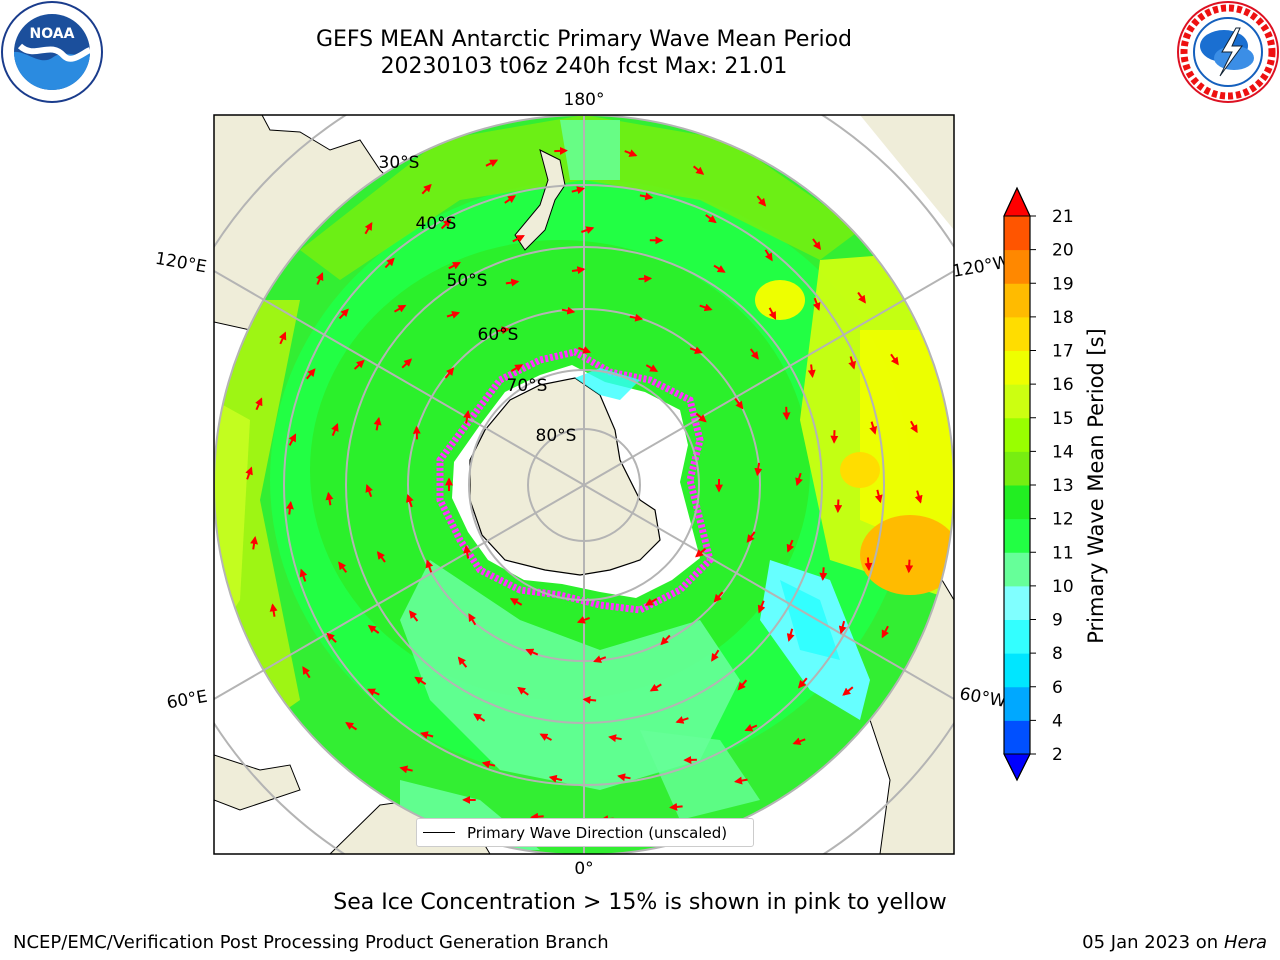  Describe the element at coordinates (583, 869) in the screenshot. I see `meridian-label-0: 0°` at that location.